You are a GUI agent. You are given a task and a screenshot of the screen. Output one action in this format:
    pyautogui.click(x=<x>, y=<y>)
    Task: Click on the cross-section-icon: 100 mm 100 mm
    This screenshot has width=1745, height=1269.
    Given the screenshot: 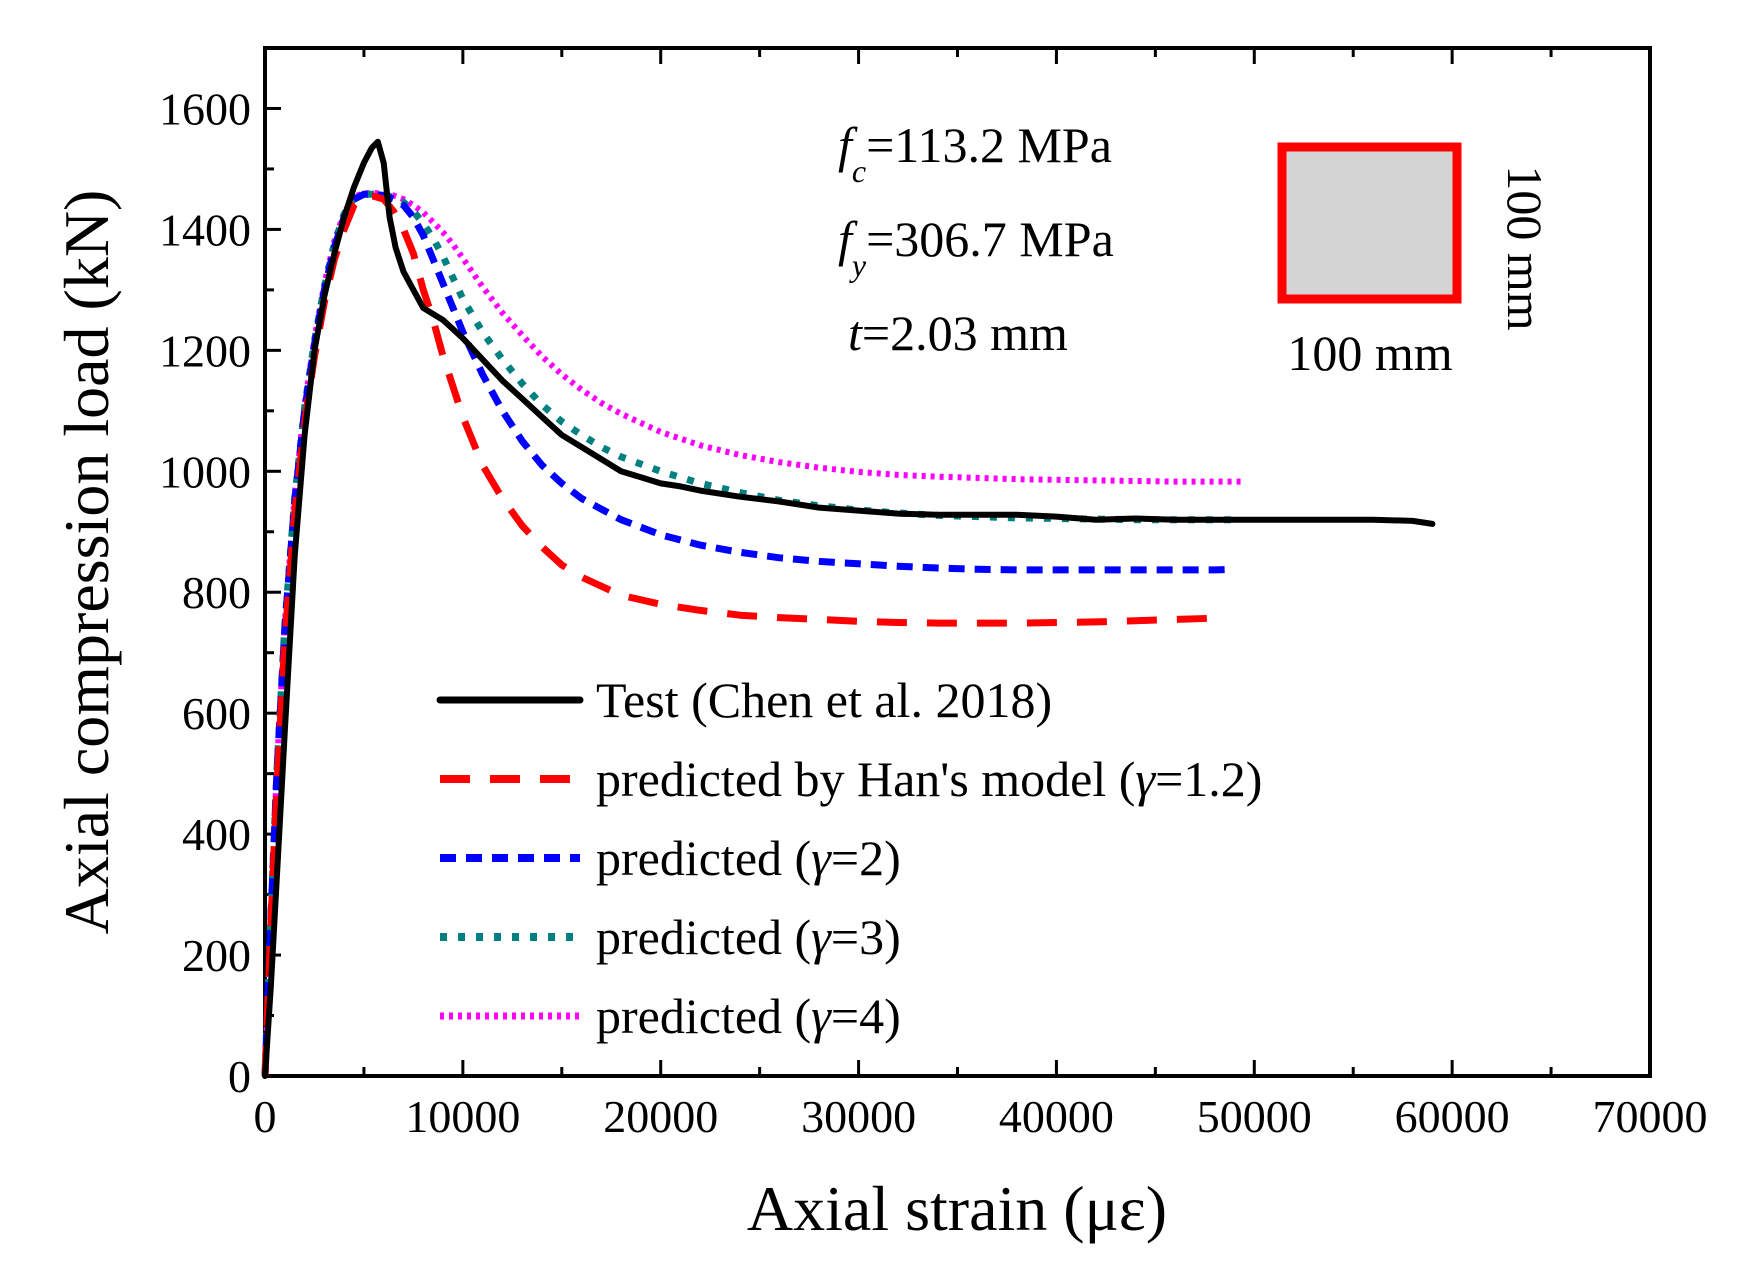 What is the action you would take?
    pyautogui.click(x=1415, y=261)
    